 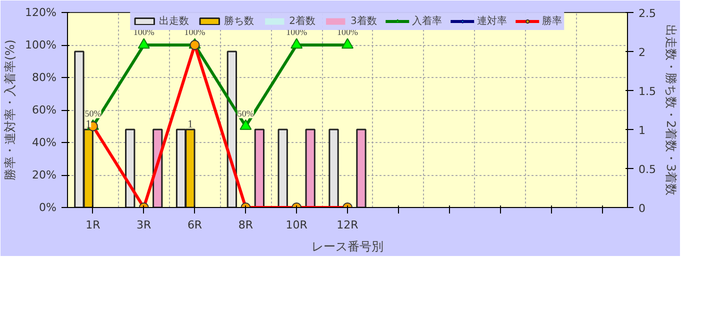 What do you see at coordinates (47, 207) in the screenshot?
I see `y-tick-label: 0%` at bounding box center [47, 207].